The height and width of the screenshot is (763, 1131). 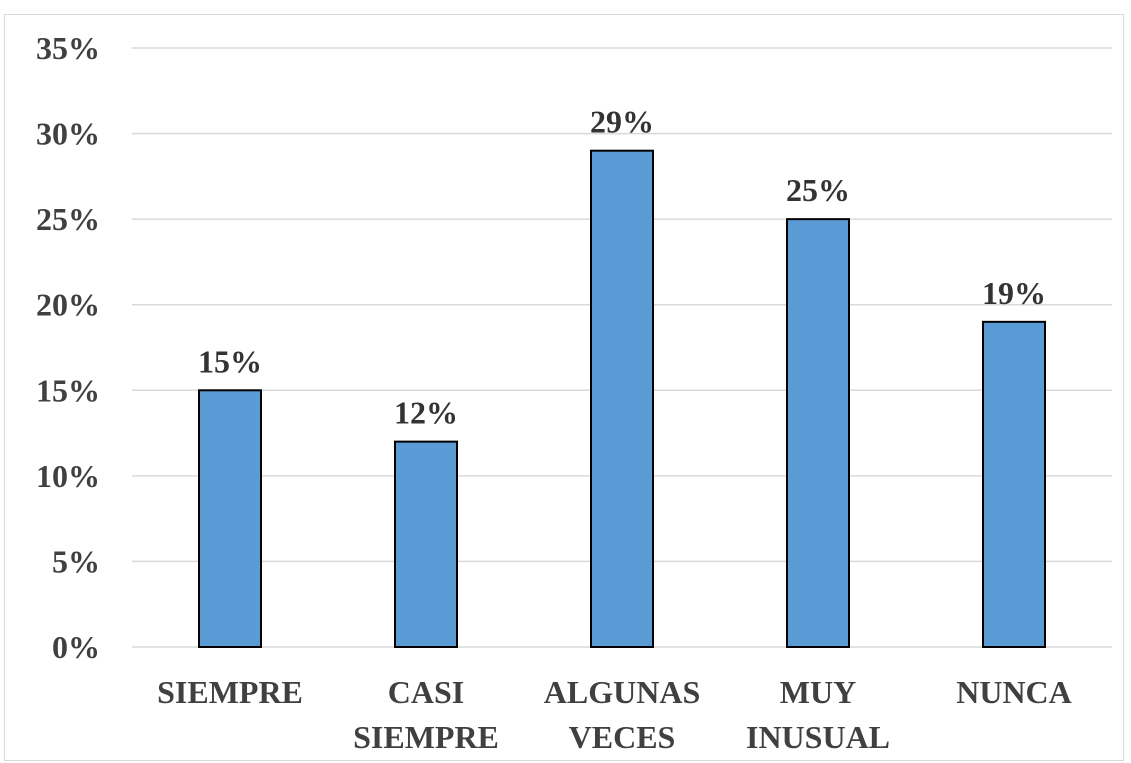 What do you see at coordinates (426, 413) in the screenshot?
I see `data-label-1: 12%` at bounding box center [426, 413].